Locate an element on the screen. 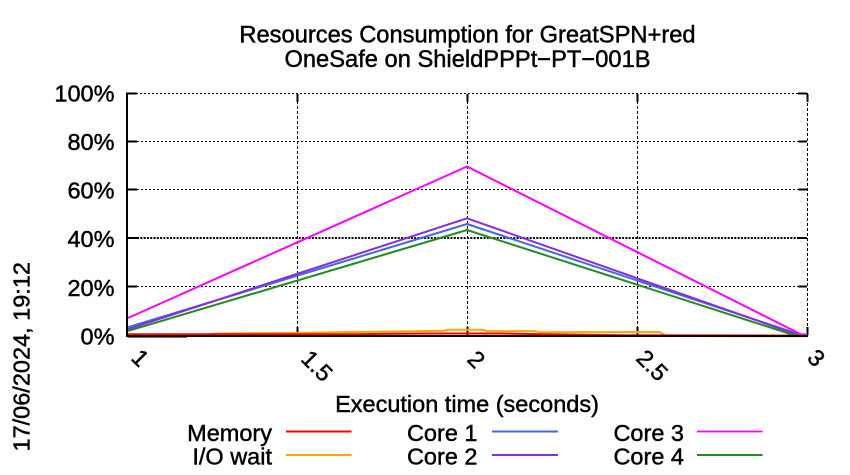 The image size is (850, 475). svg-text: 17/06/2024, 19:12 is located at coordinates (21, 356).